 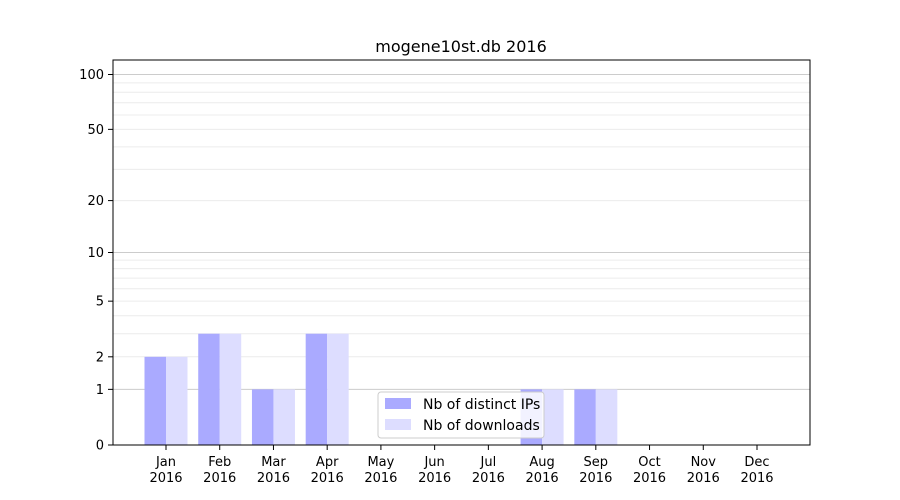 What do you see at coordinates (481, 426) in the screenshot?
I see `legend-label-downloads: Nb of downloads` at bounding box center [481, 426].